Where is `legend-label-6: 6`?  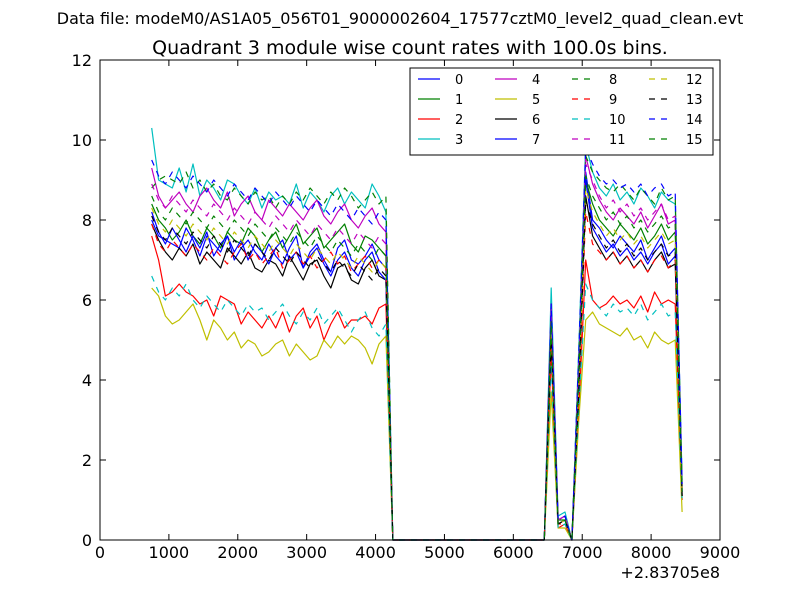 legend-label-6: 6 is located at coordinates (536, 120).